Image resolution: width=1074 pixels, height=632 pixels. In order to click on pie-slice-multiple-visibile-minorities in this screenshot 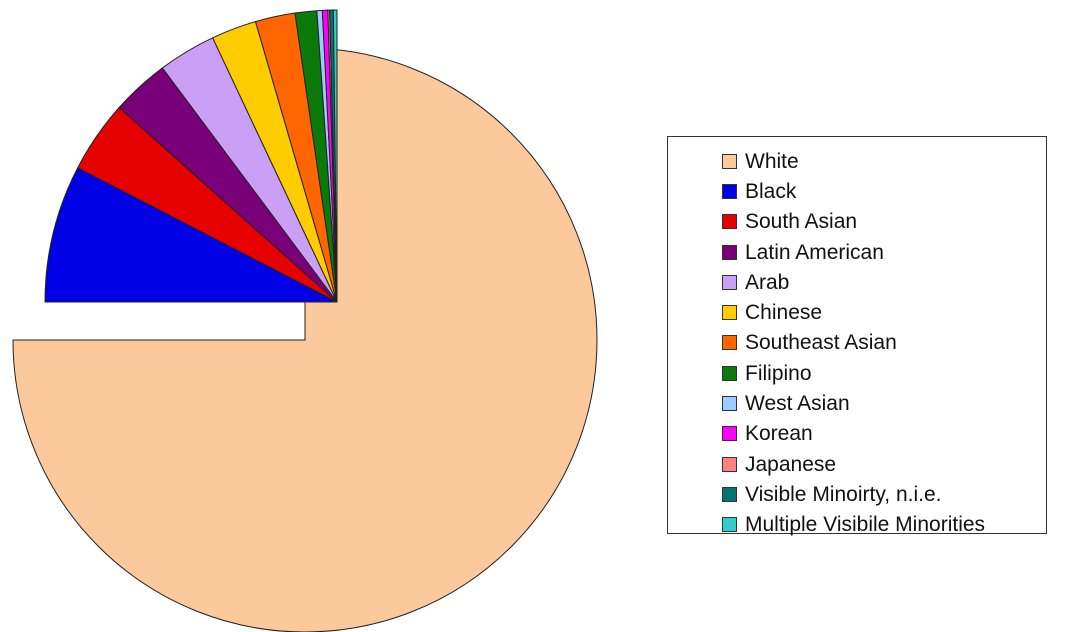, I will do `click(335, 156)`.